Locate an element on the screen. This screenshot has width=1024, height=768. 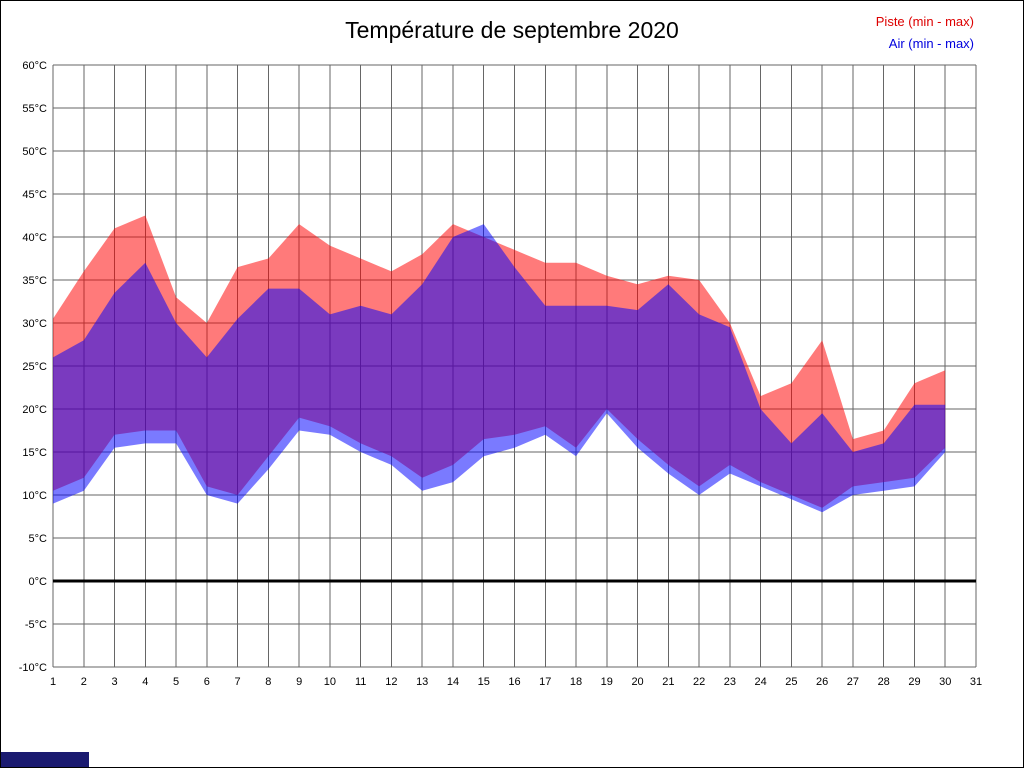
x-tick-label: 11 is located at coordinates (360, 682).